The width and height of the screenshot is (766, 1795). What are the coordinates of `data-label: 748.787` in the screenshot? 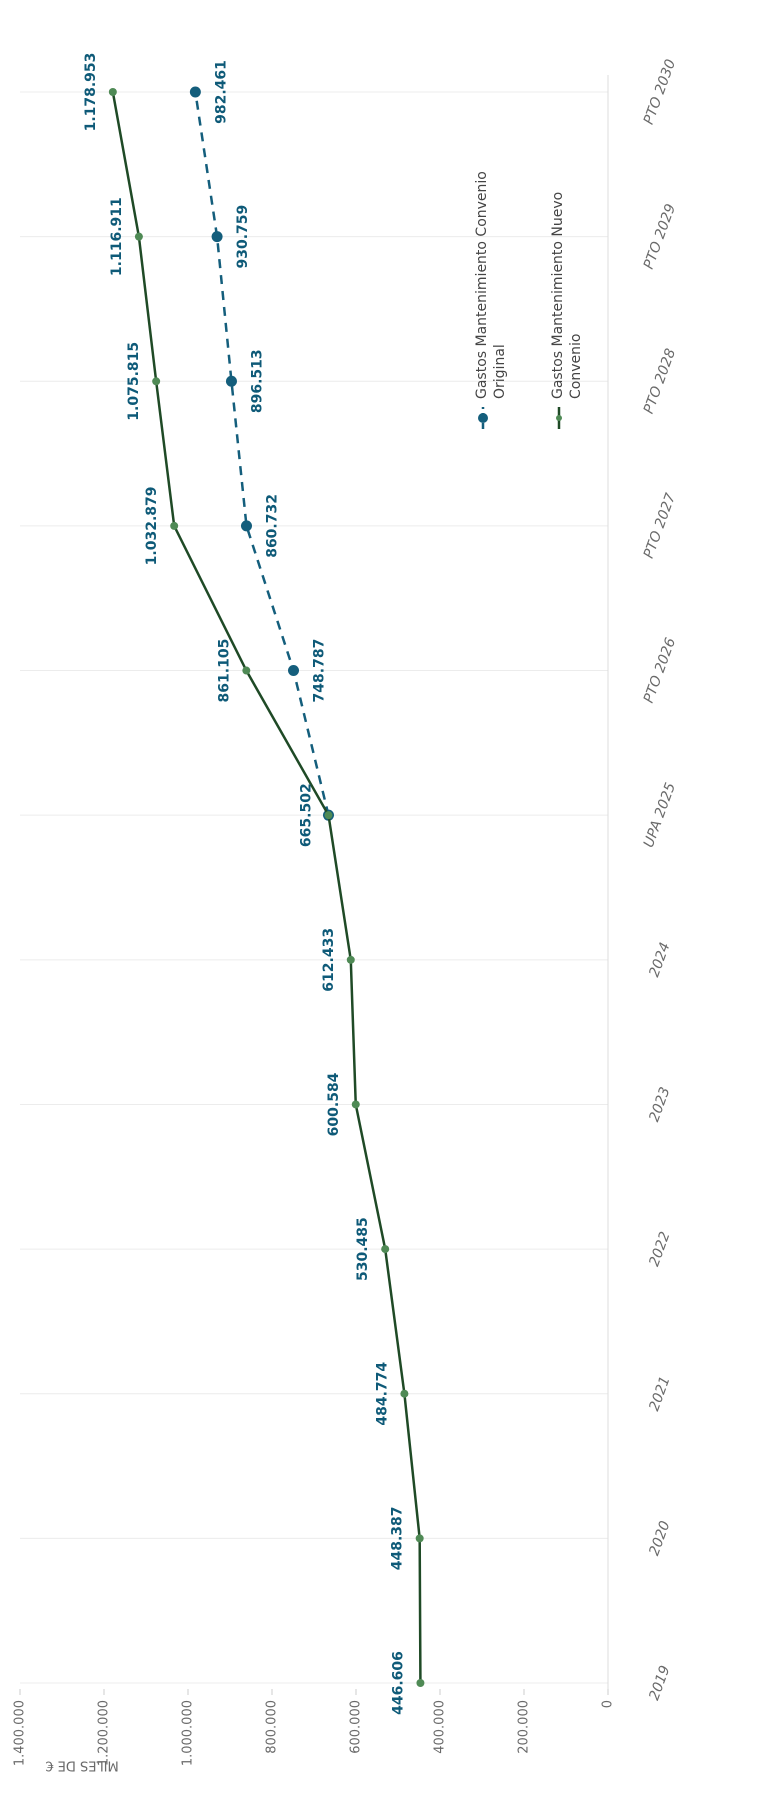 It's located at (320, 671).